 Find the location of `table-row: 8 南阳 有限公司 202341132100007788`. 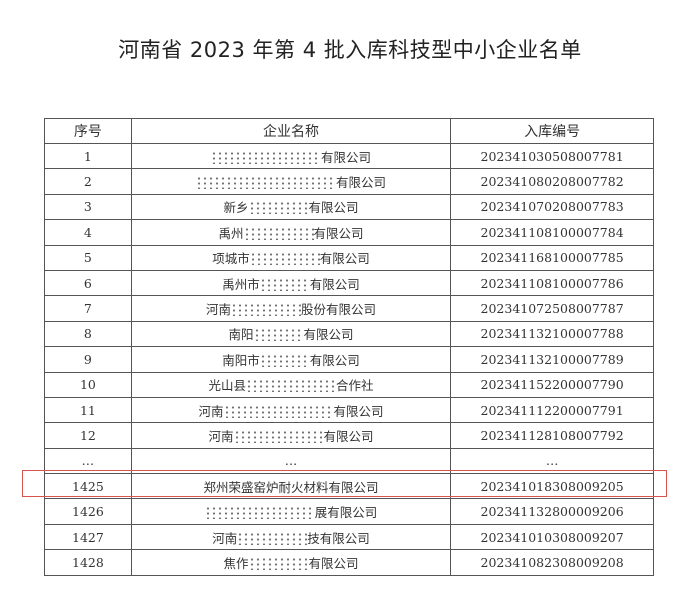

table-row: 8 南阳 有限公司 202341132100007788 is located at coordinates (349, 334).